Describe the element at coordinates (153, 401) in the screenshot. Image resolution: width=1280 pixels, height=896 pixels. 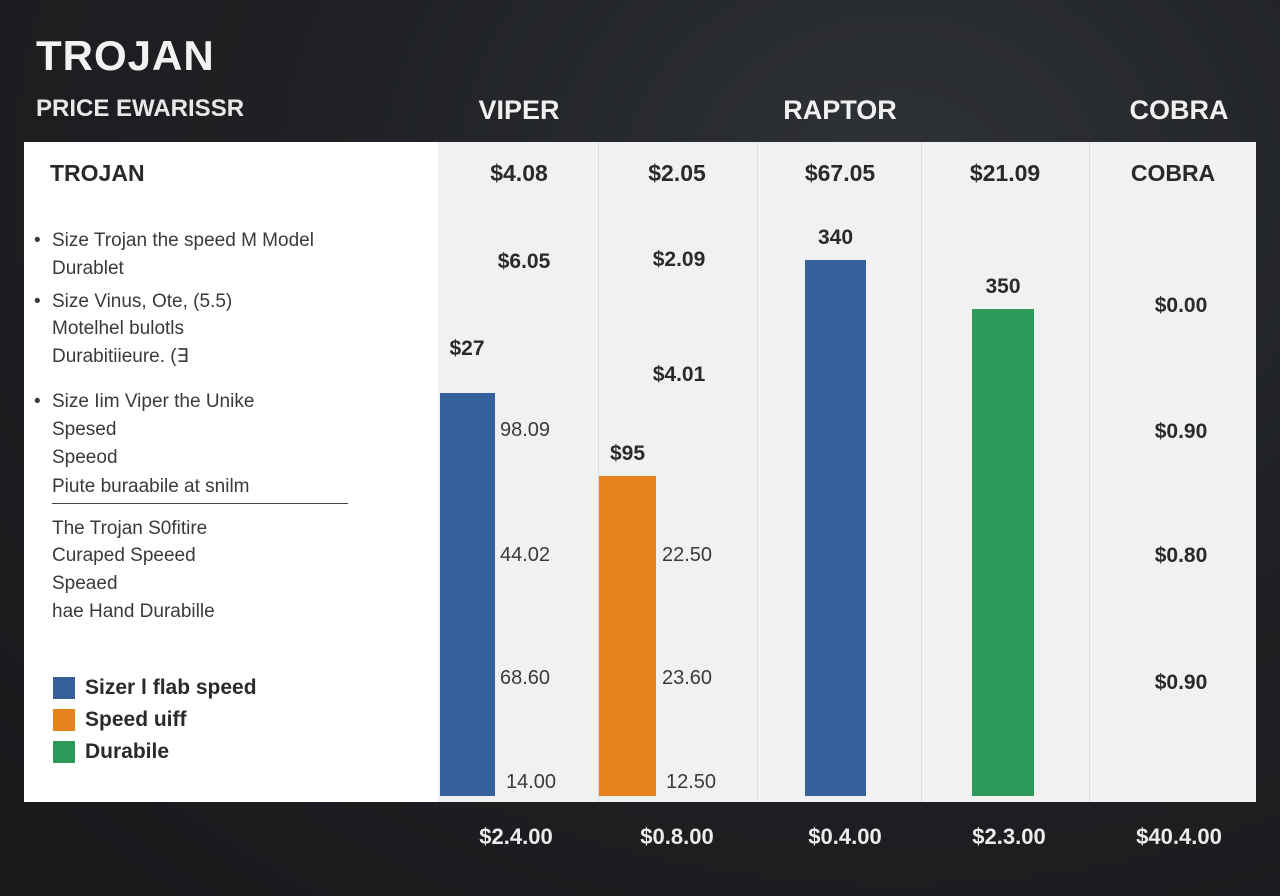
I see `note-line: Size Iim Viper the Unike` at that location.